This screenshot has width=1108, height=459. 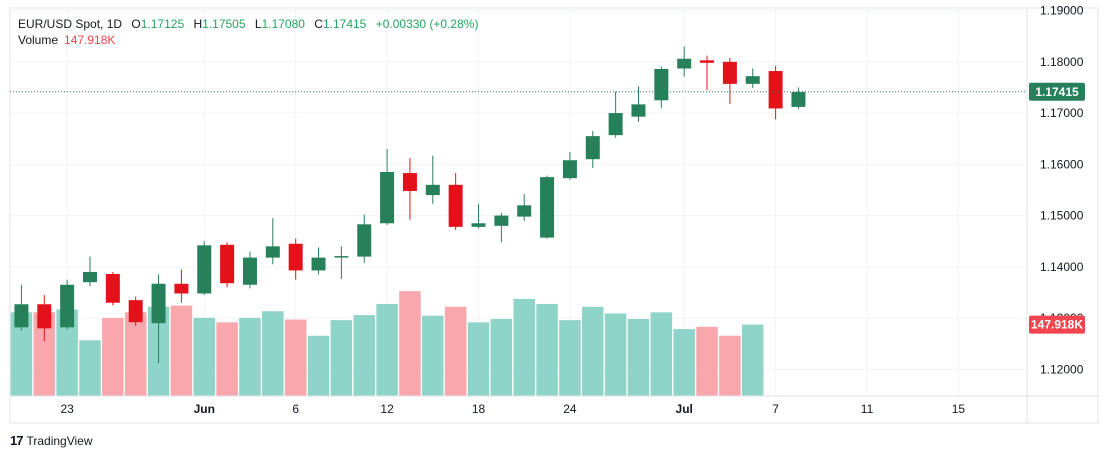 I want to click on tradingview-brand: 17 TradingView, so click(x=51, y=440).